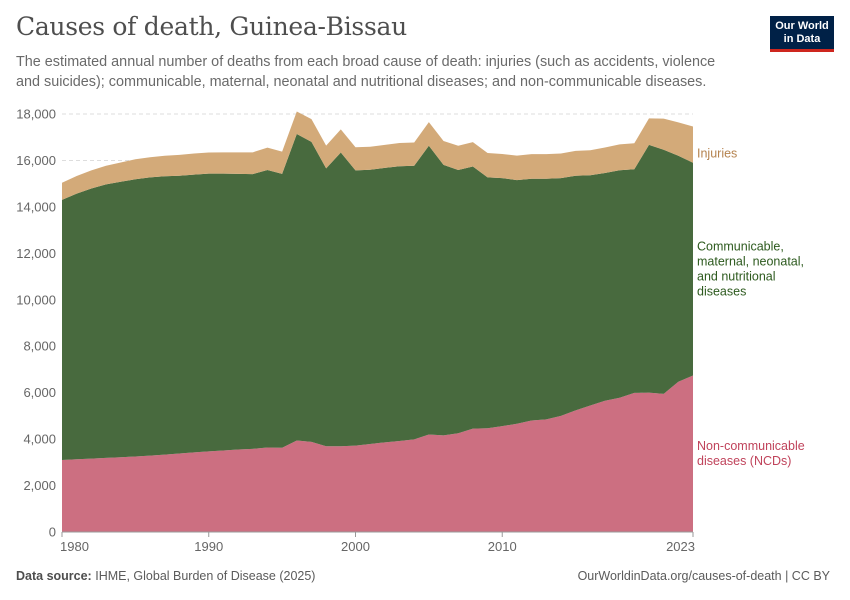 Image resolution: width=850 pixels, height=600 pixels. Describe the element at coordinates (39, 439) in the screenshot. I see `y-tick-label: 4,000` at that location.